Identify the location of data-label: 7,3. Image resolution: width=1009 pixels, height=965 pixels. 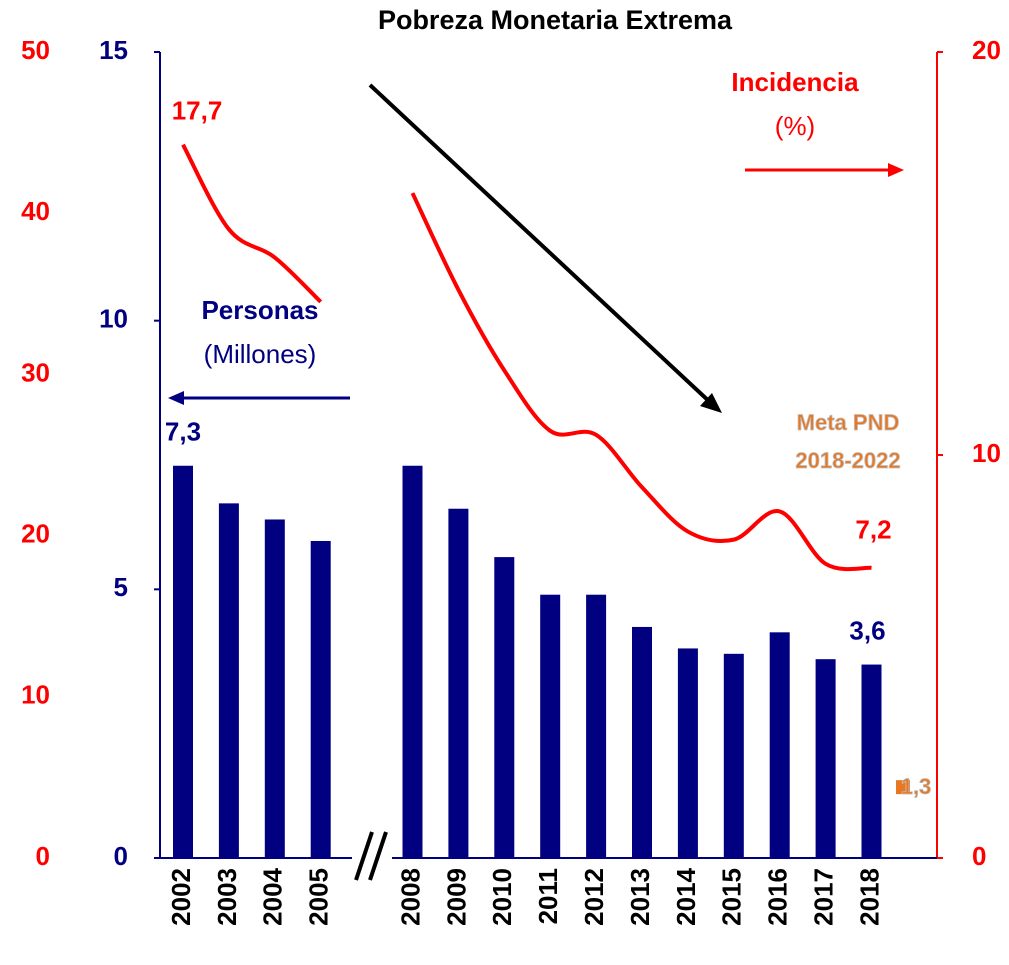
(183, 432).